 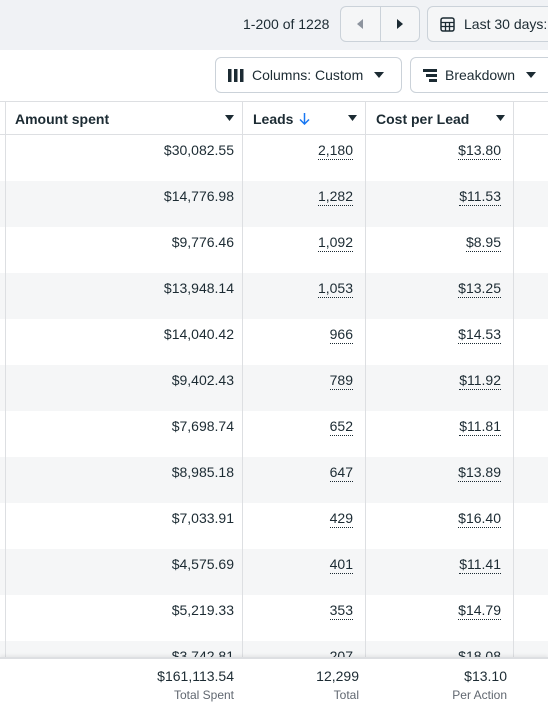 I want to click on amount-spent-value: $3,742.81, so click(x=202, y=652).